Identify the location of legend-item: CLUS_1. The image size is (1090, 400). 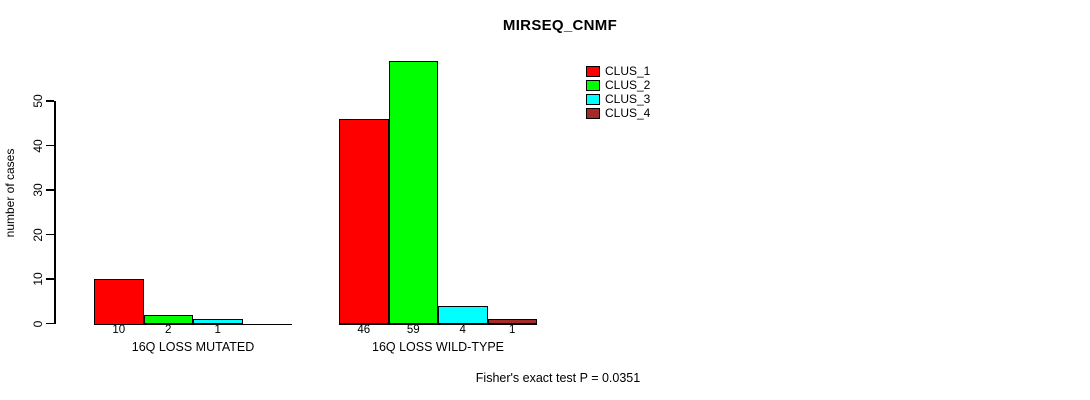
(618, 71).